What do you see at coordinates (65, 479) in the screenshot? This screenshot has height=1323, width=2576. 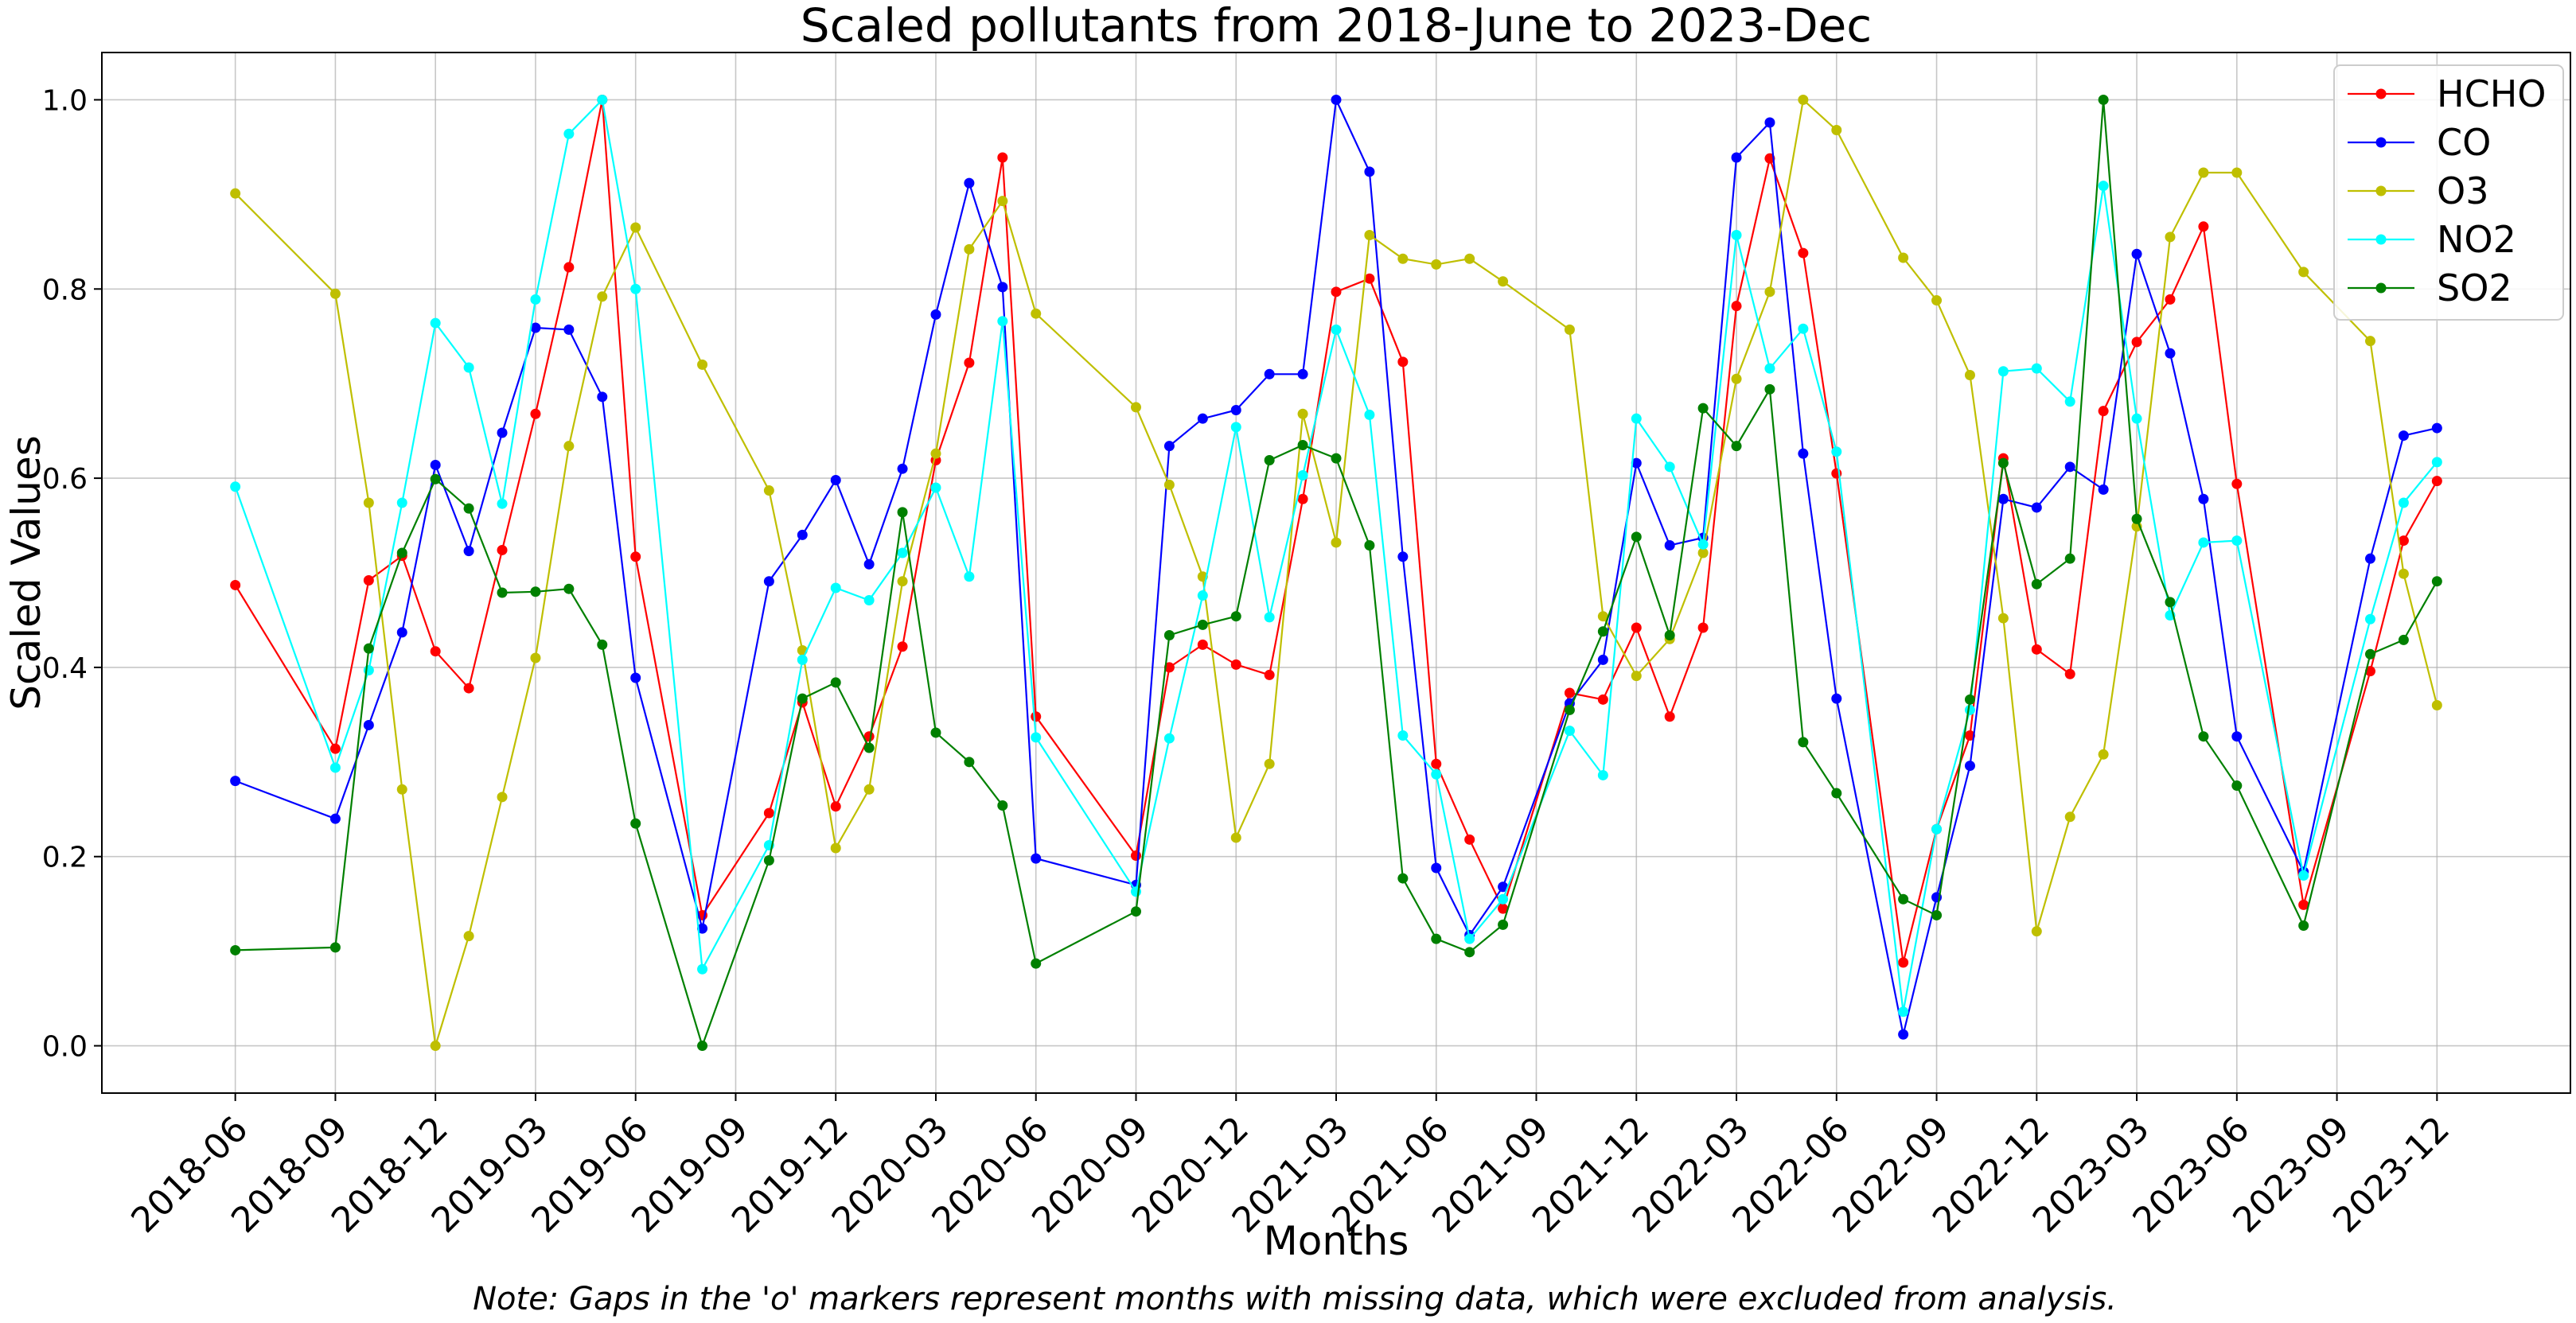 I see `y-tick-label: 0.6` at bounding box center [65, 479].